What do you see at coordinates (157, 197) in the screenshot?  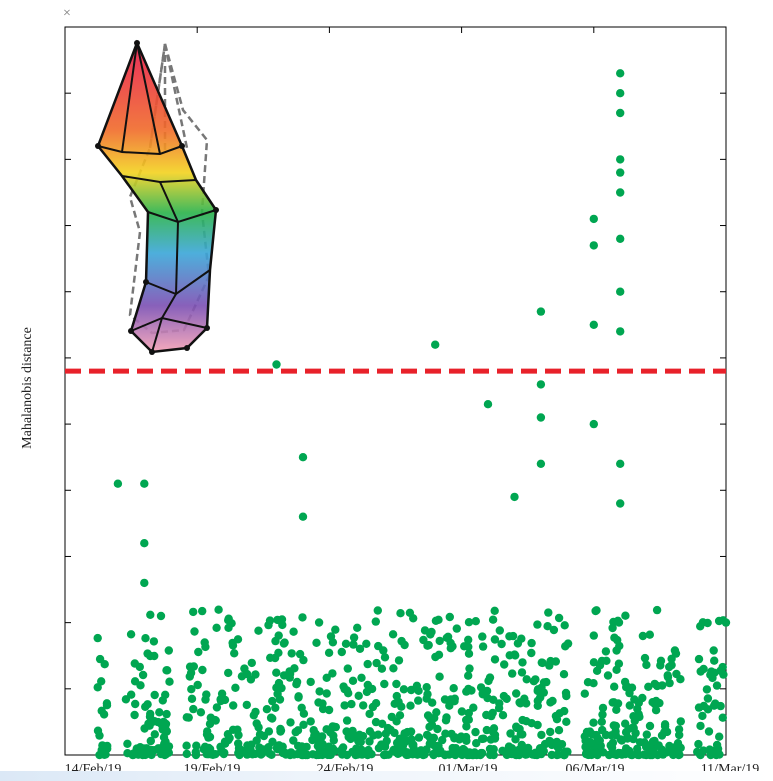 I see `logo-graphic` at bounding box center [157, 197].